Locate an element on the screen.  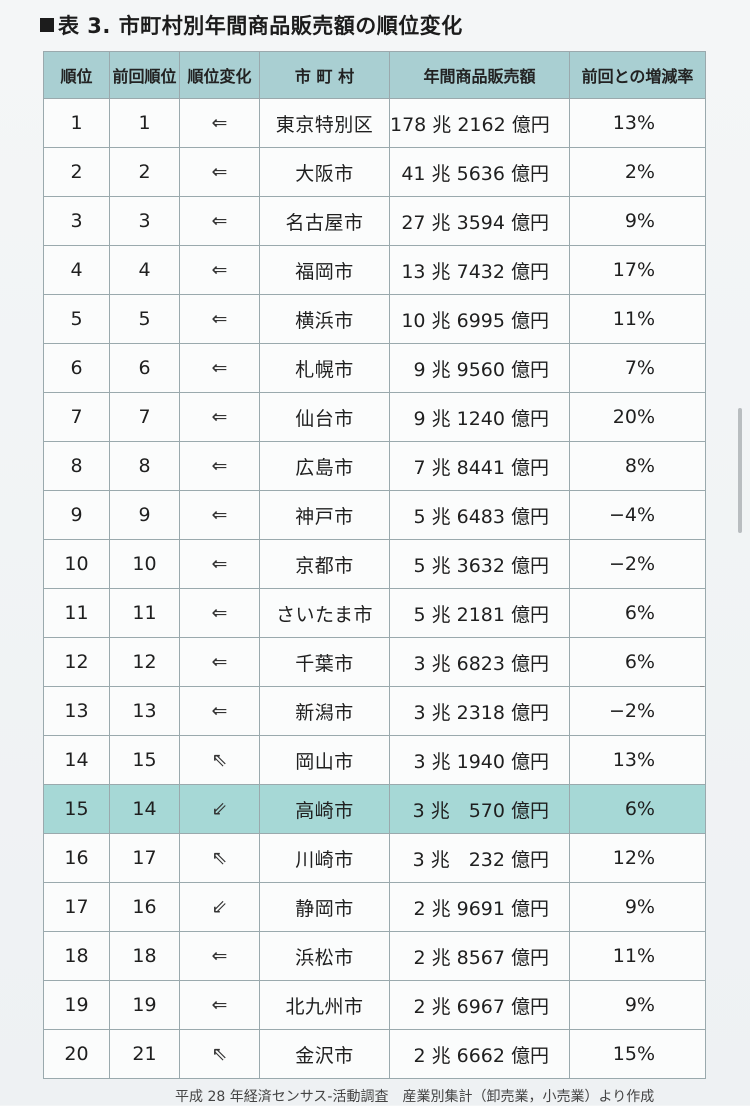
rank-cell: 20 is located at coordinates (76, 1054).